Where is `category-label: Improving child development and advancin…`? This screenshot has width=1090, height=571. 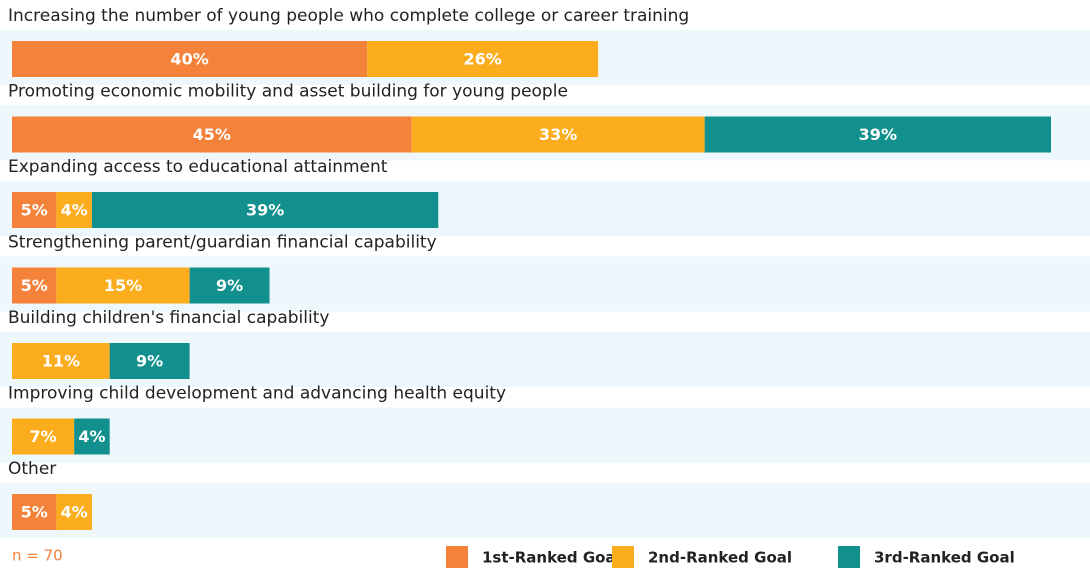 category-label: Improving child development and advancin… is located at coordinates (257, 394).